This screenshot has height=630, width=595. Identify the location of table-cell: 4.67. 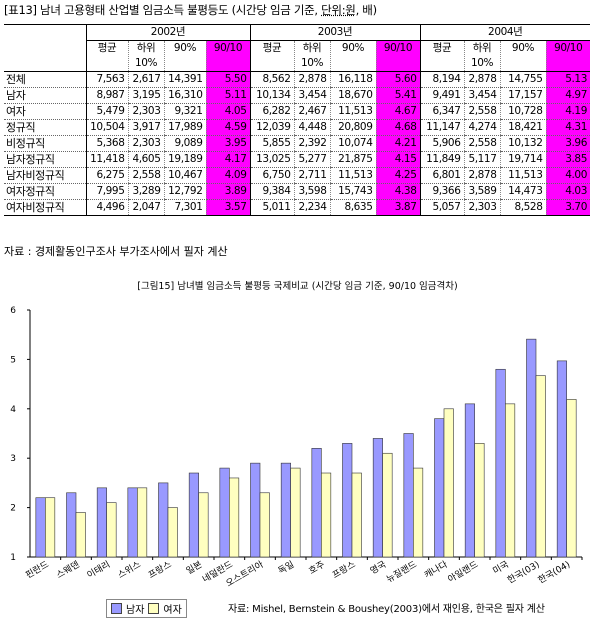
(397, 111).